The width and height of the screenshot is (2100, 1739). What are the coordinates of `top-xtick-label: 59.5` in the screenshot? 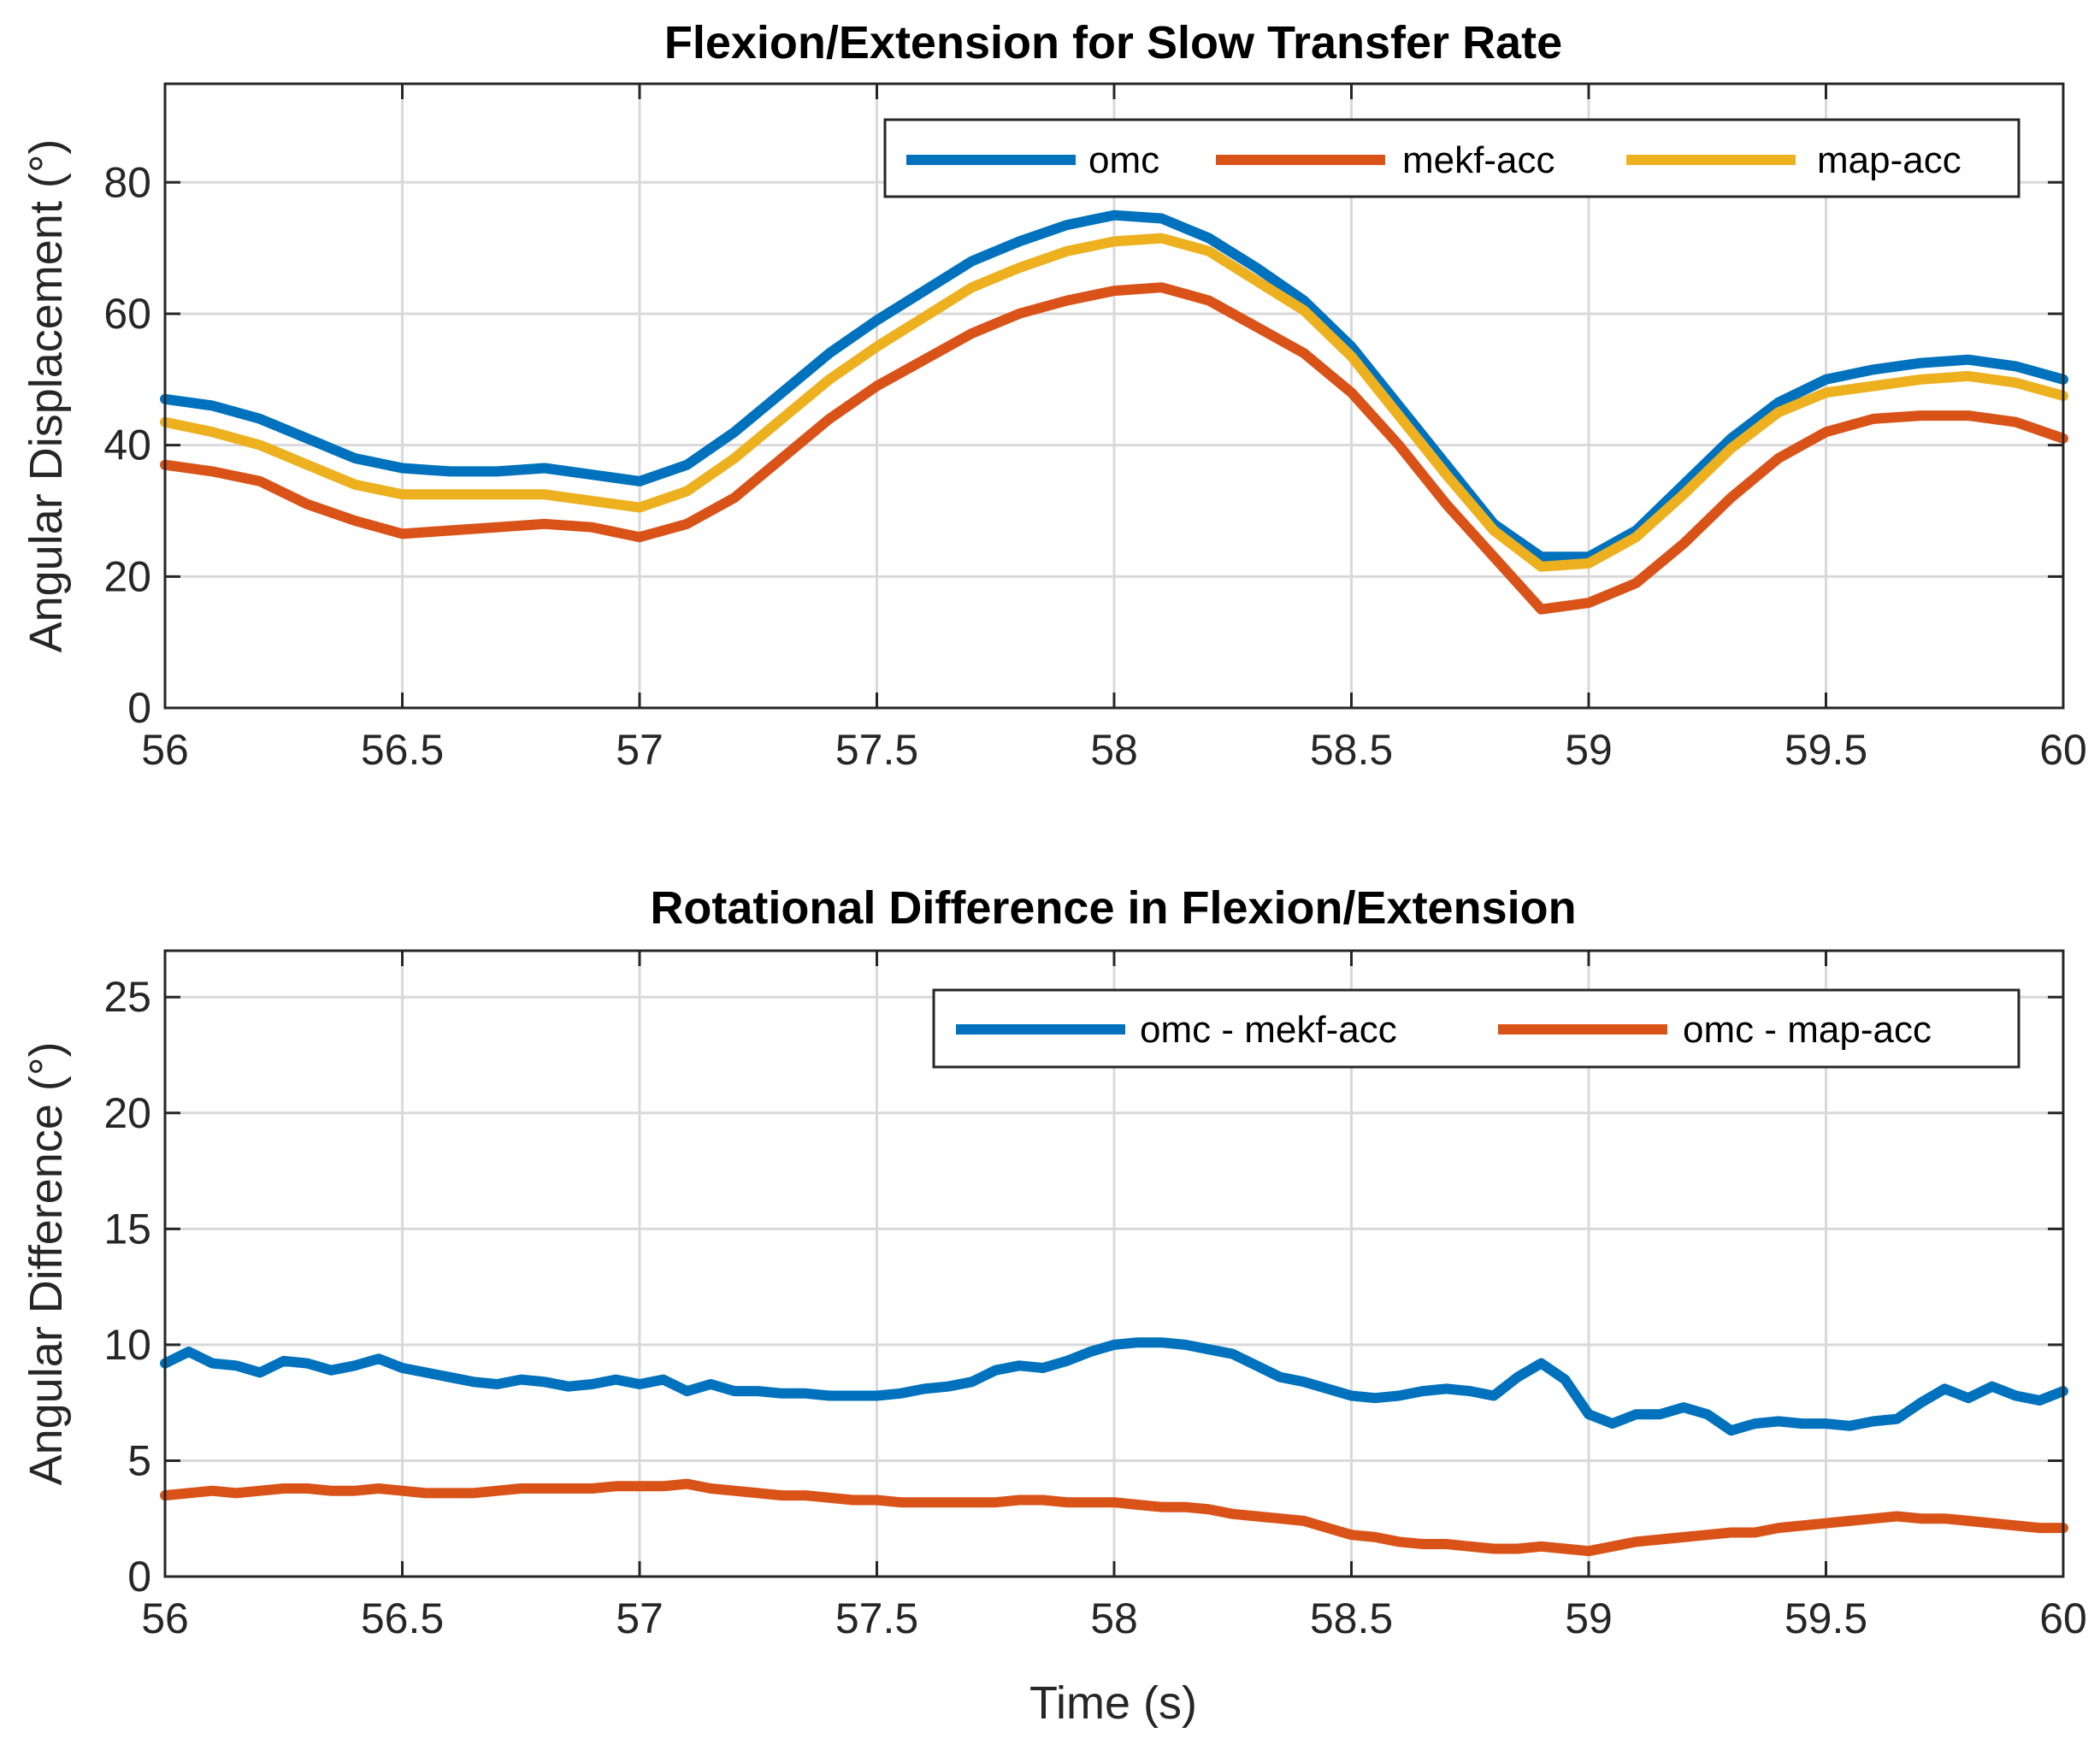 It's located at (1826, 750).